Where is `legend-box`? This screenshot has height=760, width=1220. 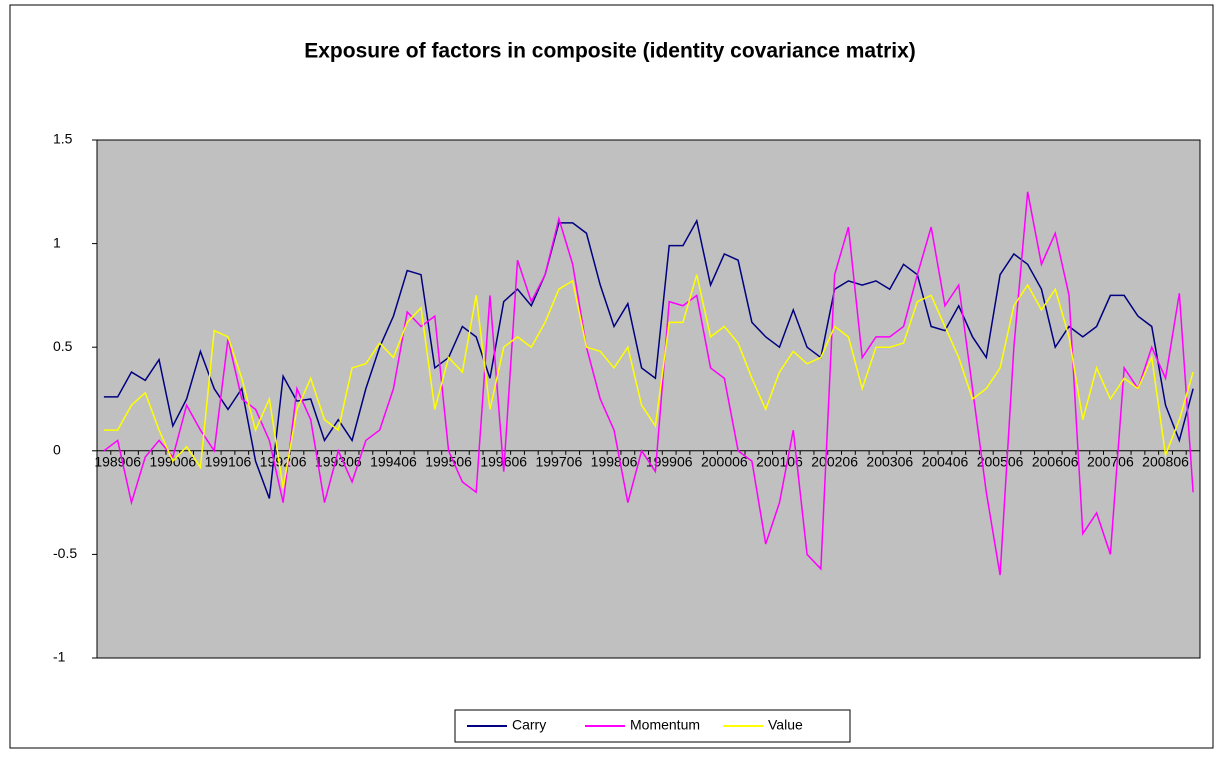 legend-box is located at coordinates (652, 726).